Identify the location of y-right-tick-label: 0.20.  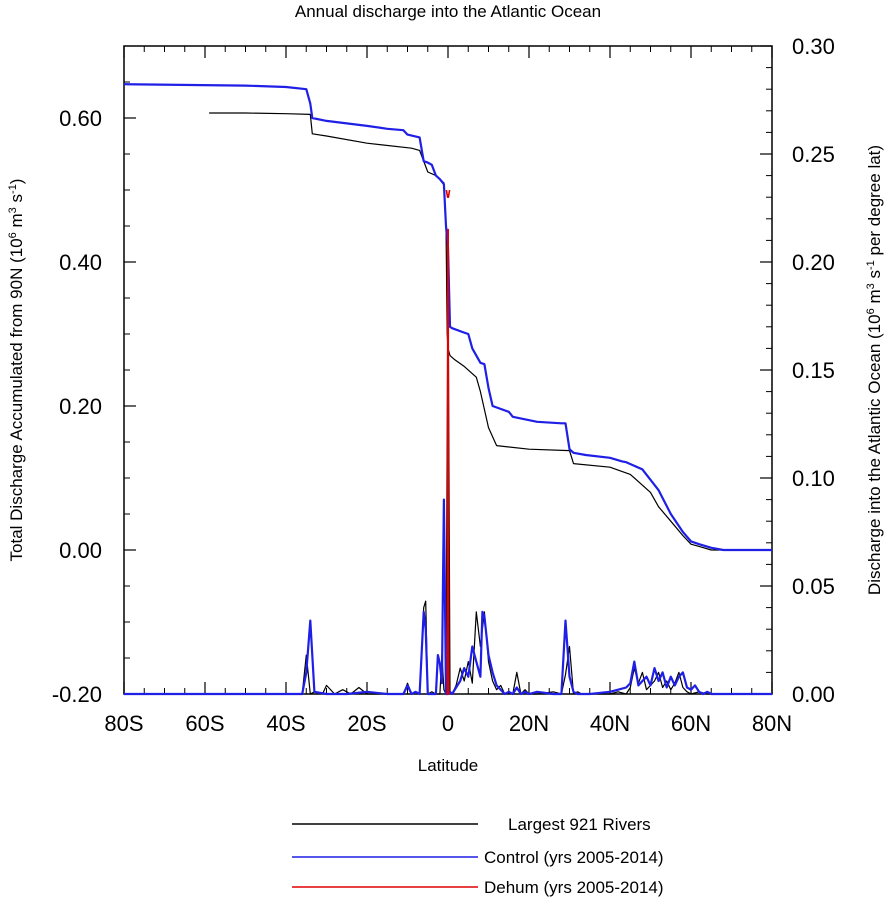
(813, 262).